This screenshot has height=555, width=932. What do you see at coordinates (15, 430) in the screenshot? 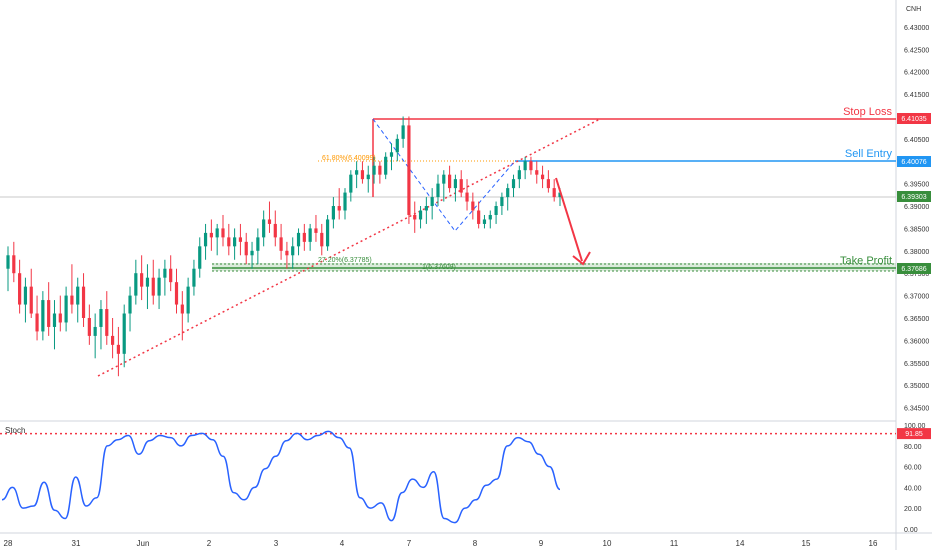
I see `stoch-title: Stoch` at bounding box center [15, 430].